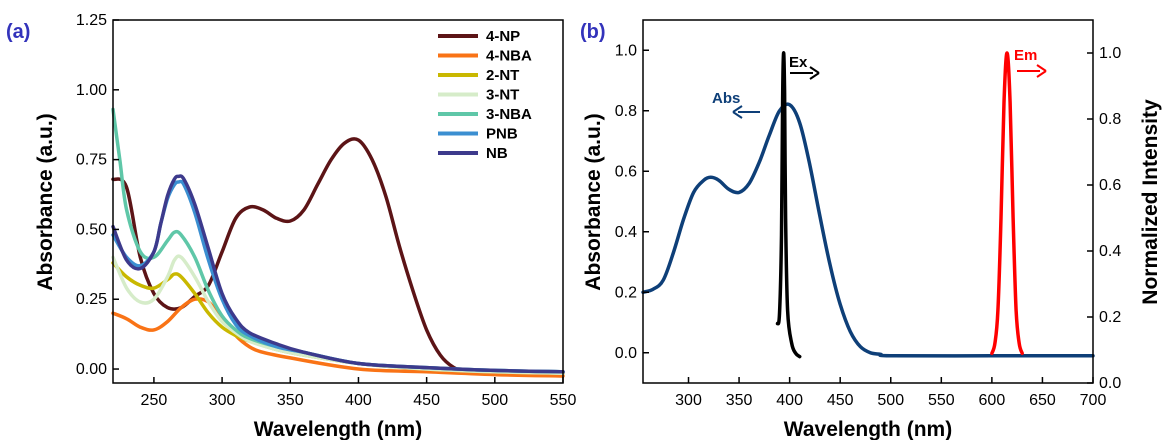 This screenshot has width=1166, height=440. I want to click on panel-b-y-tick-label: 0.4, so click(626, 232).